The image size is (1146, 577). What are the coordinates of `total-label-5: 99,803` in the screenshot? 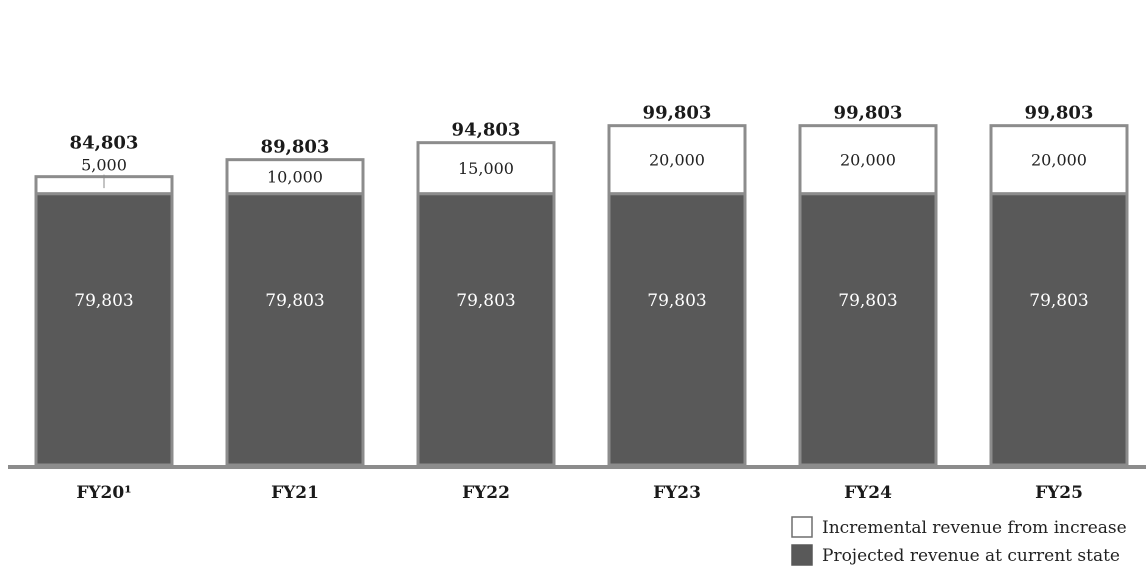 It's located at (868, 113).